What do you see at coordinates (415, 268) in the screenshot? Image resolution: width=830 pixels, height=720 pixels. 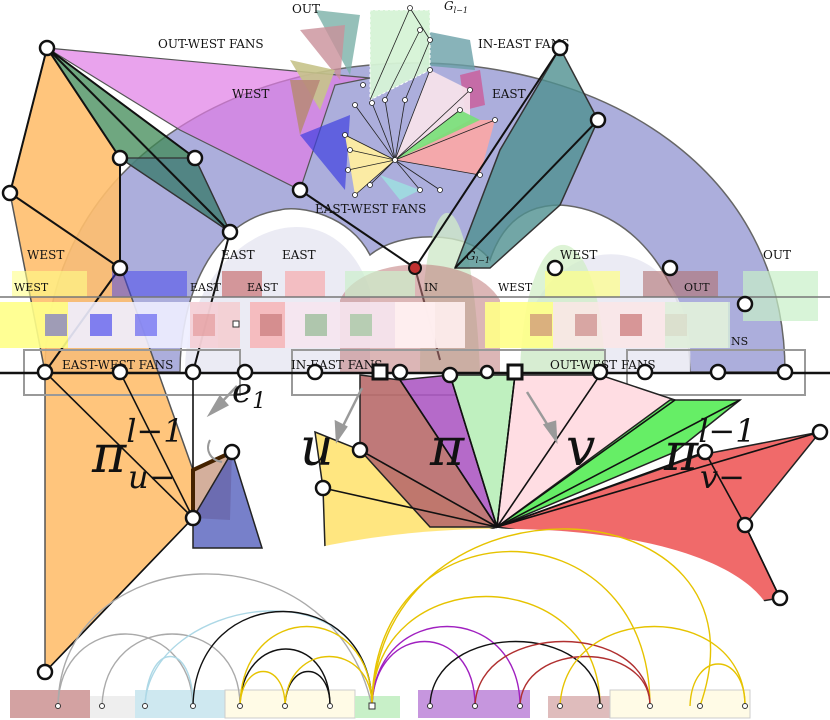 I see `g-root-vertex` at bounding box center [415, 268].